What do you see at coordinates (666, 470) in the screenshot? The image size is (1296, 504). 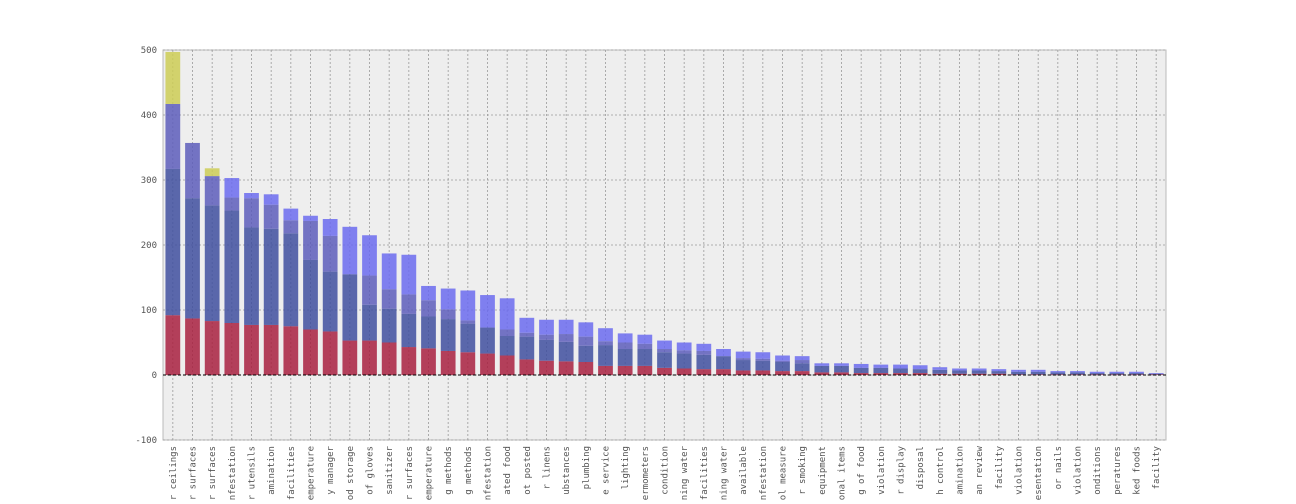 I see `x-tick-label: condition` at bounding box center [666, 470].